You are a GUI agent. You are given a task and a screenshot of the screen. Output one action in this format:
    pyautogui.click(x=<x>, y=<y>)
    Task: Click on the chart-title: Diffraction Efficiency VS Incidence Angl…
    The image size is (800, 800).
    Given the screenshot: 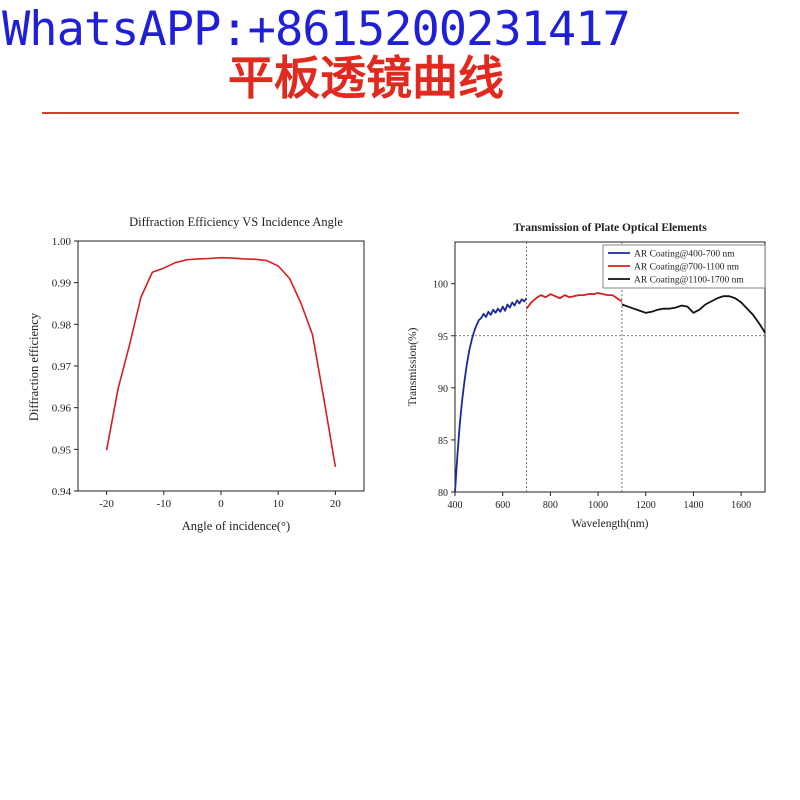 What is the action you would take?
    pyautogui.click(x=236, y=222)
    